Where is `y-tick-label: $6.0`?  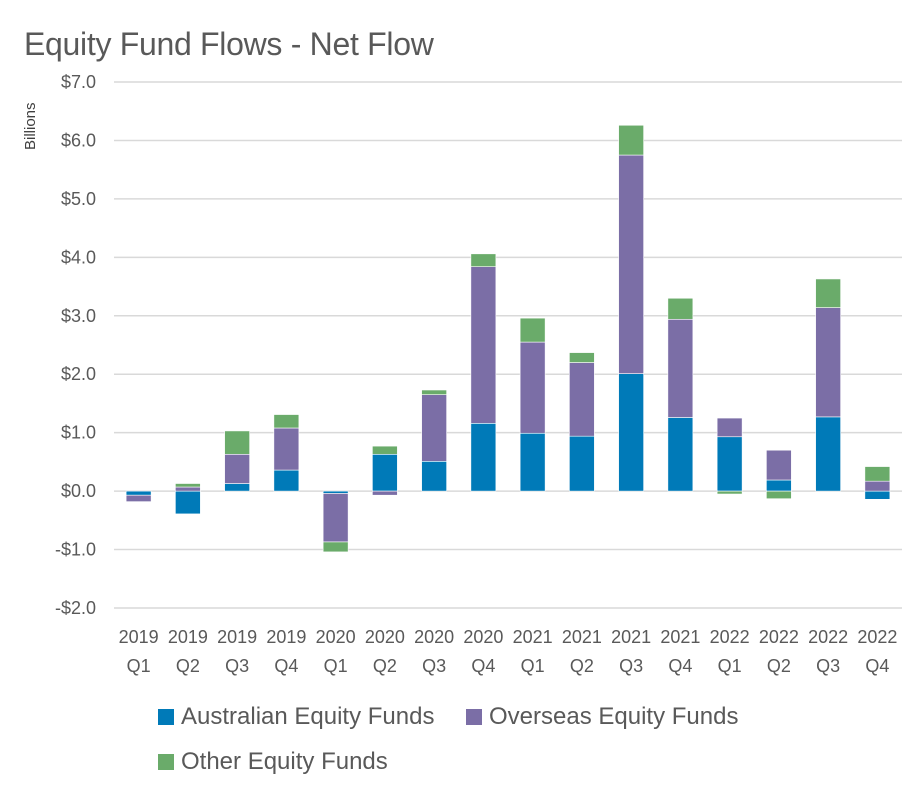 y-tick-label: $6.0 is located at coordinates (78, 140).